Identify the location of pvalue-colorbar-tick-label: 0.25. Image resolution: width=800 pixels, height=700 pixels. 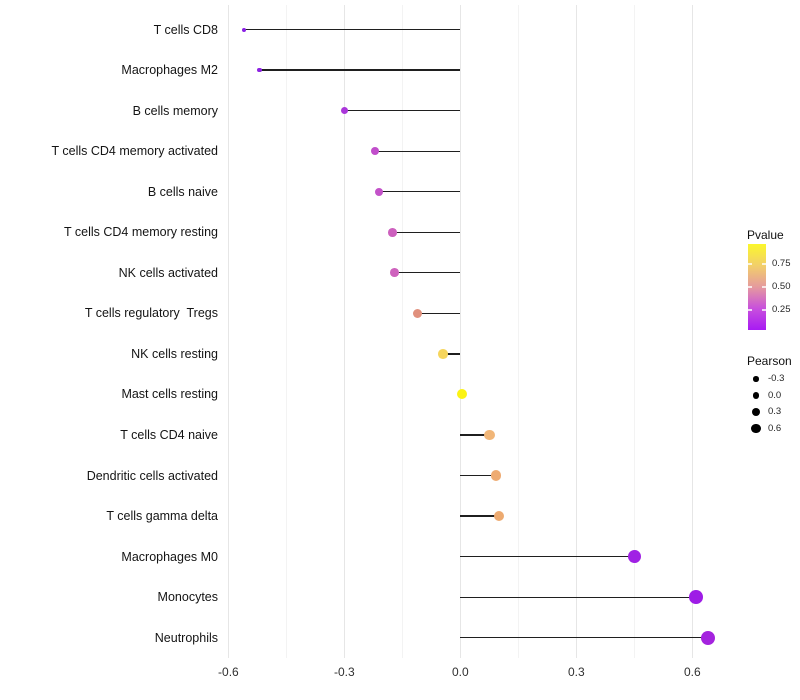
(781, 309).